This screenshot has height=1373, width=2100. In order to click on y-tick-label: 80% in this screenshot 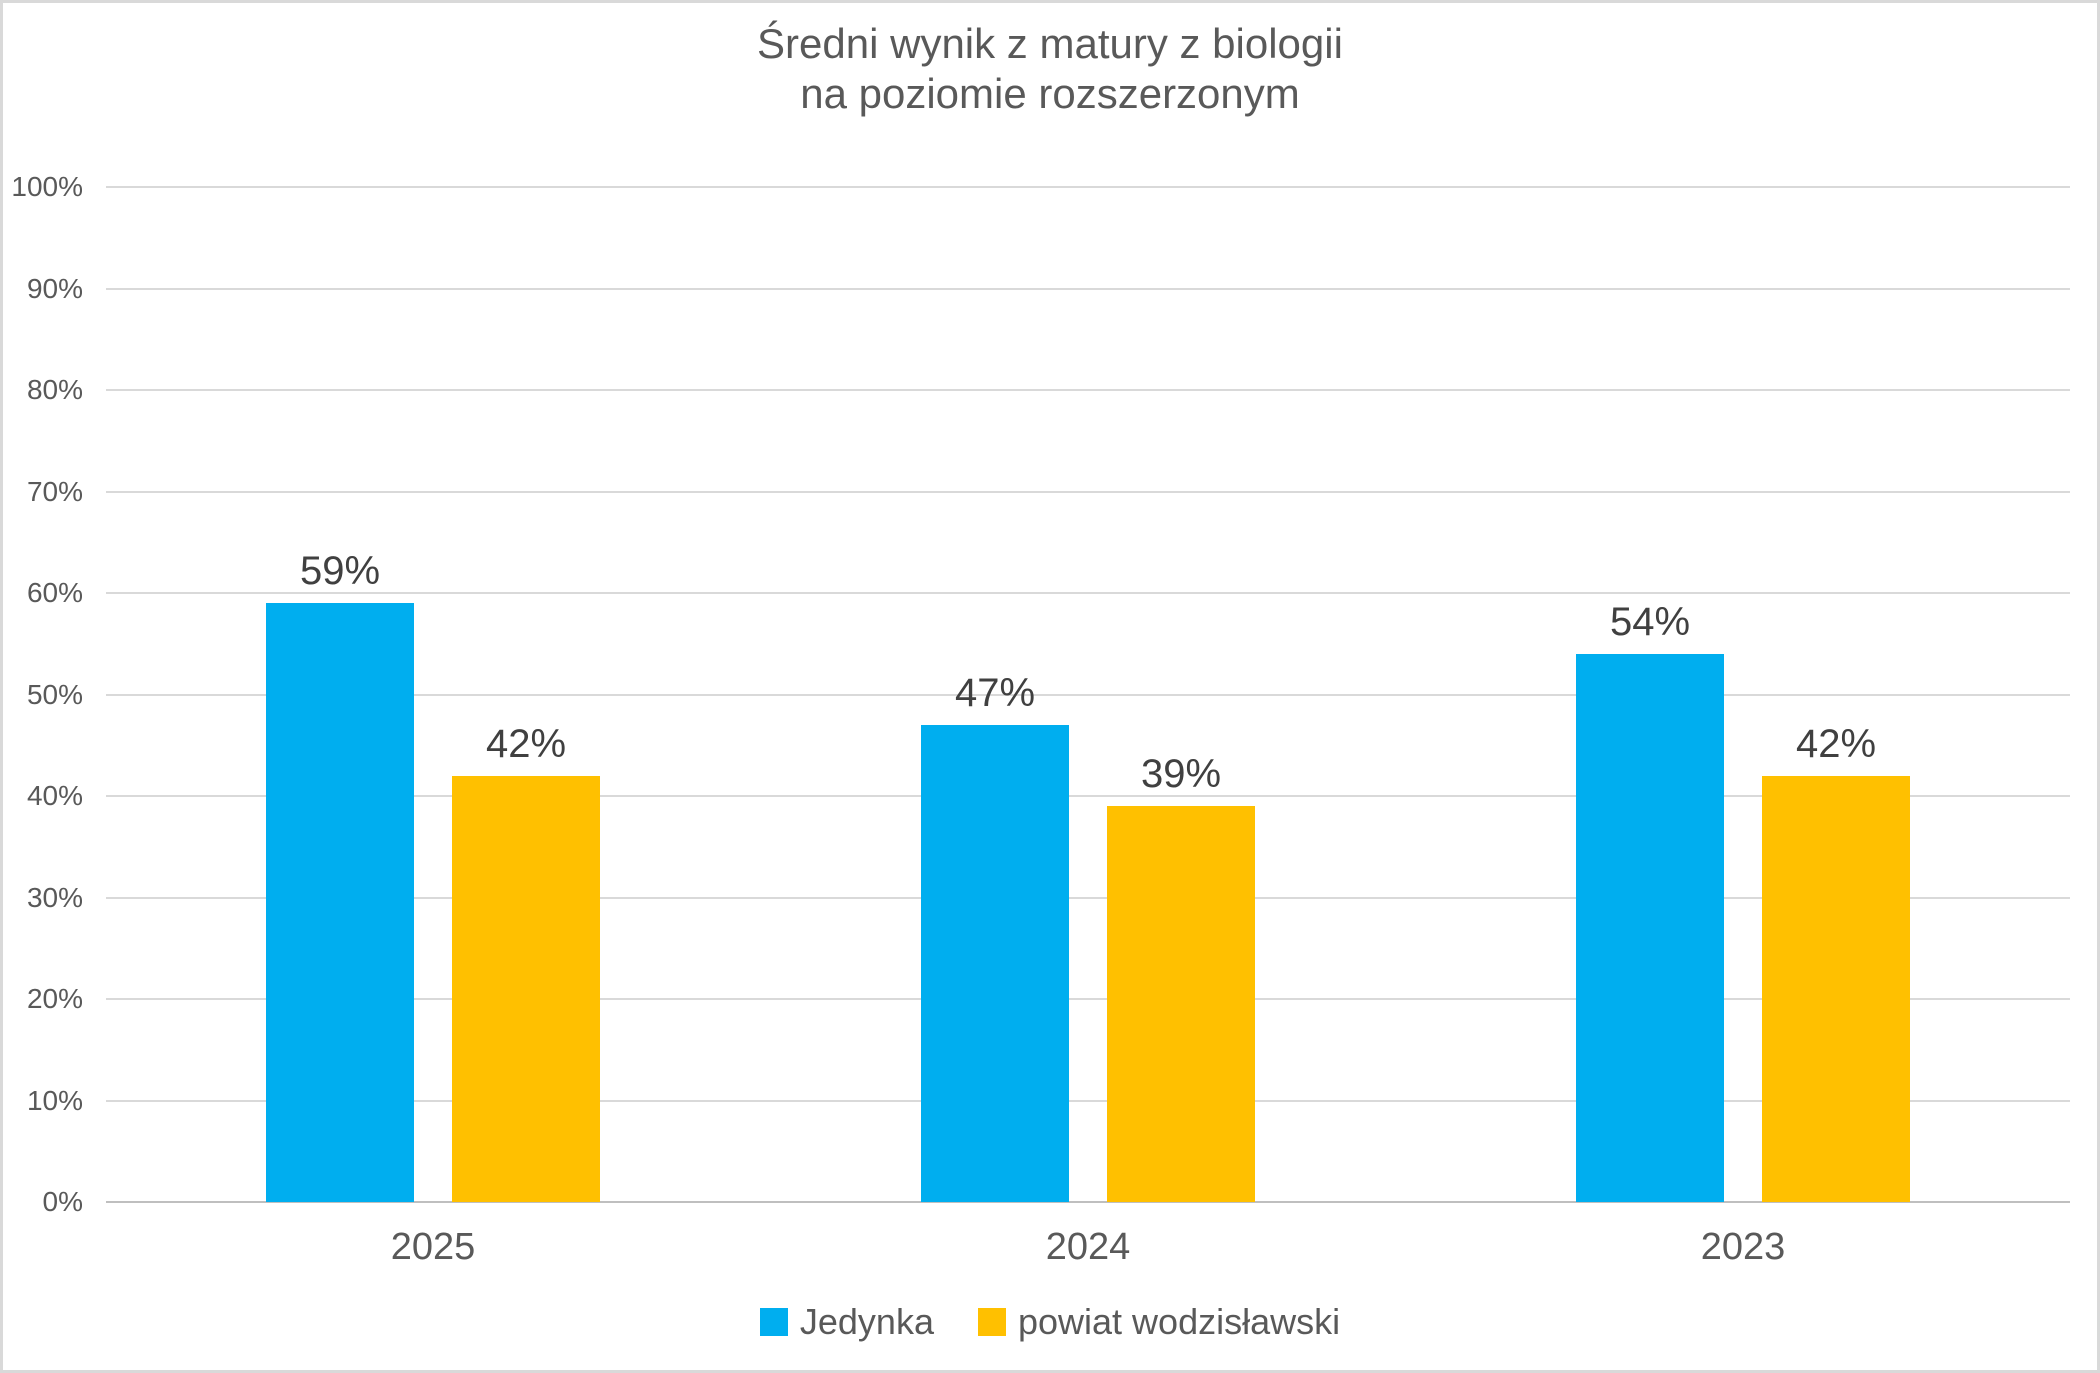, I will do `click(54, 389)`.